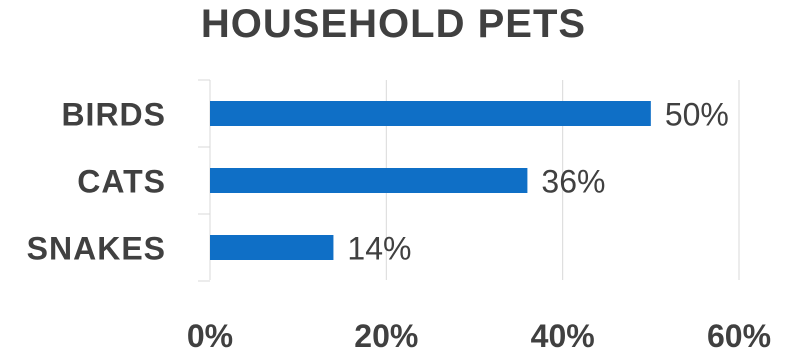 The image size is (787, 351). What do you see at coordinates (563, 334) in the screenshot?
I see `x-tick-label-2: 40%` at bounding box center [563, 334].